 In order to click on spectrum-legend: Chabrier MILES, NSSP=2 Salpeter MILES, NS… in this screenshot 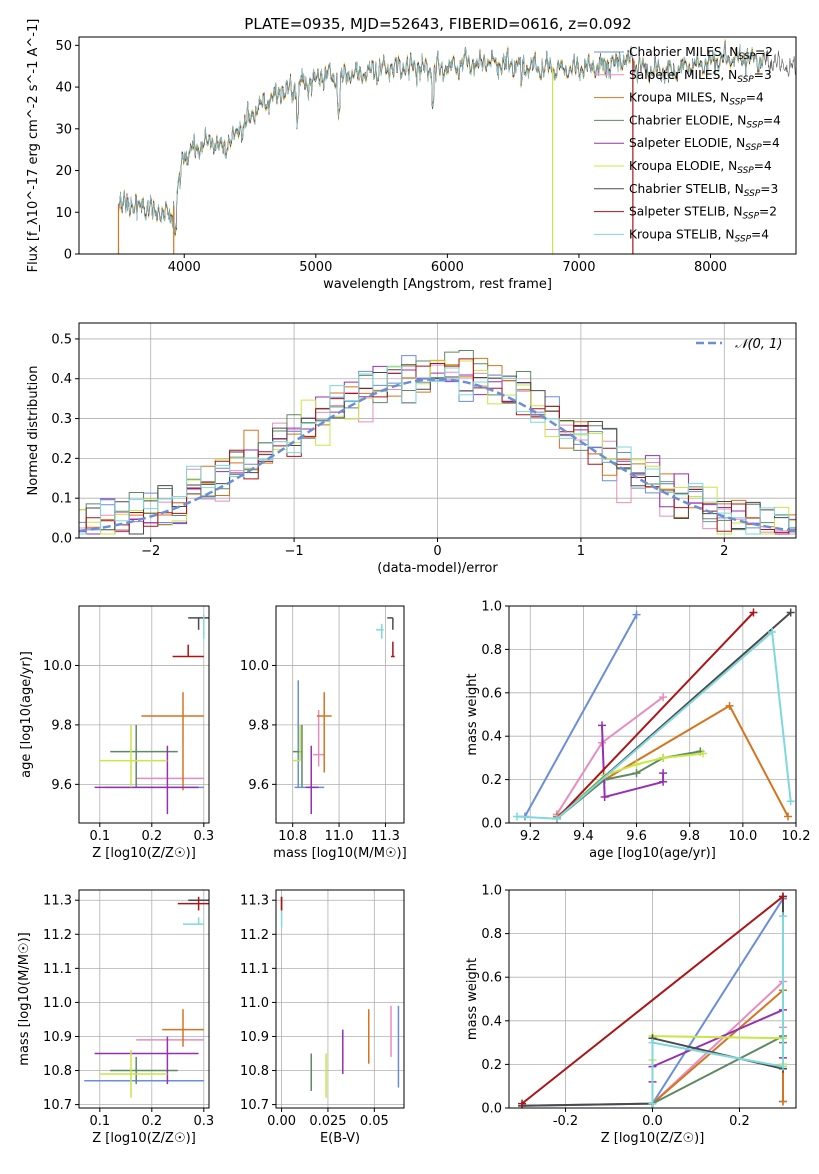, I will do `click(687, 144)`.